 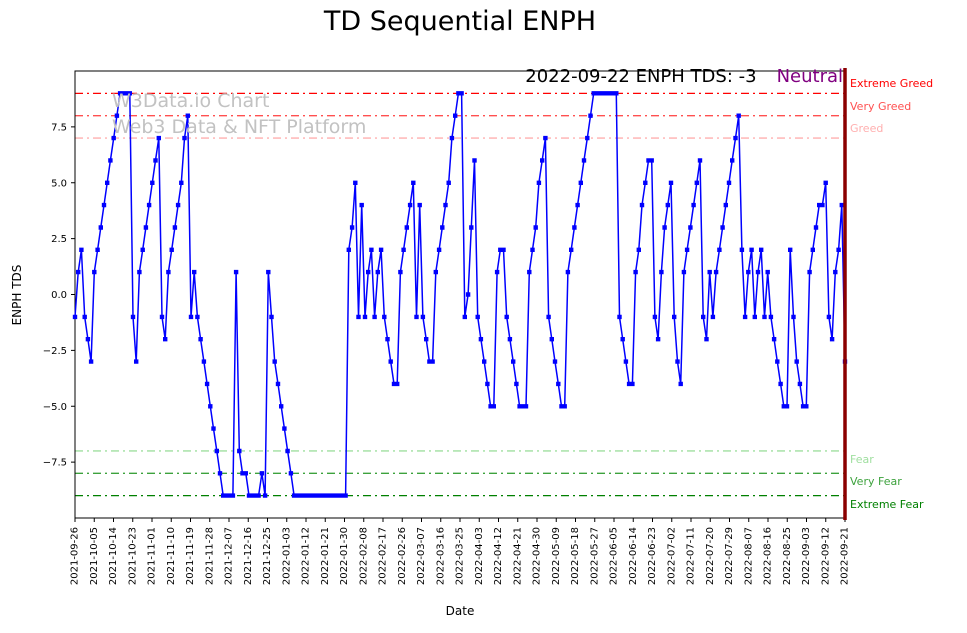 What do you see at coordinates (113, 556) in the screenshot?
I see `x-tick-label: 2021-10-14` at bounding box center [113, 556].